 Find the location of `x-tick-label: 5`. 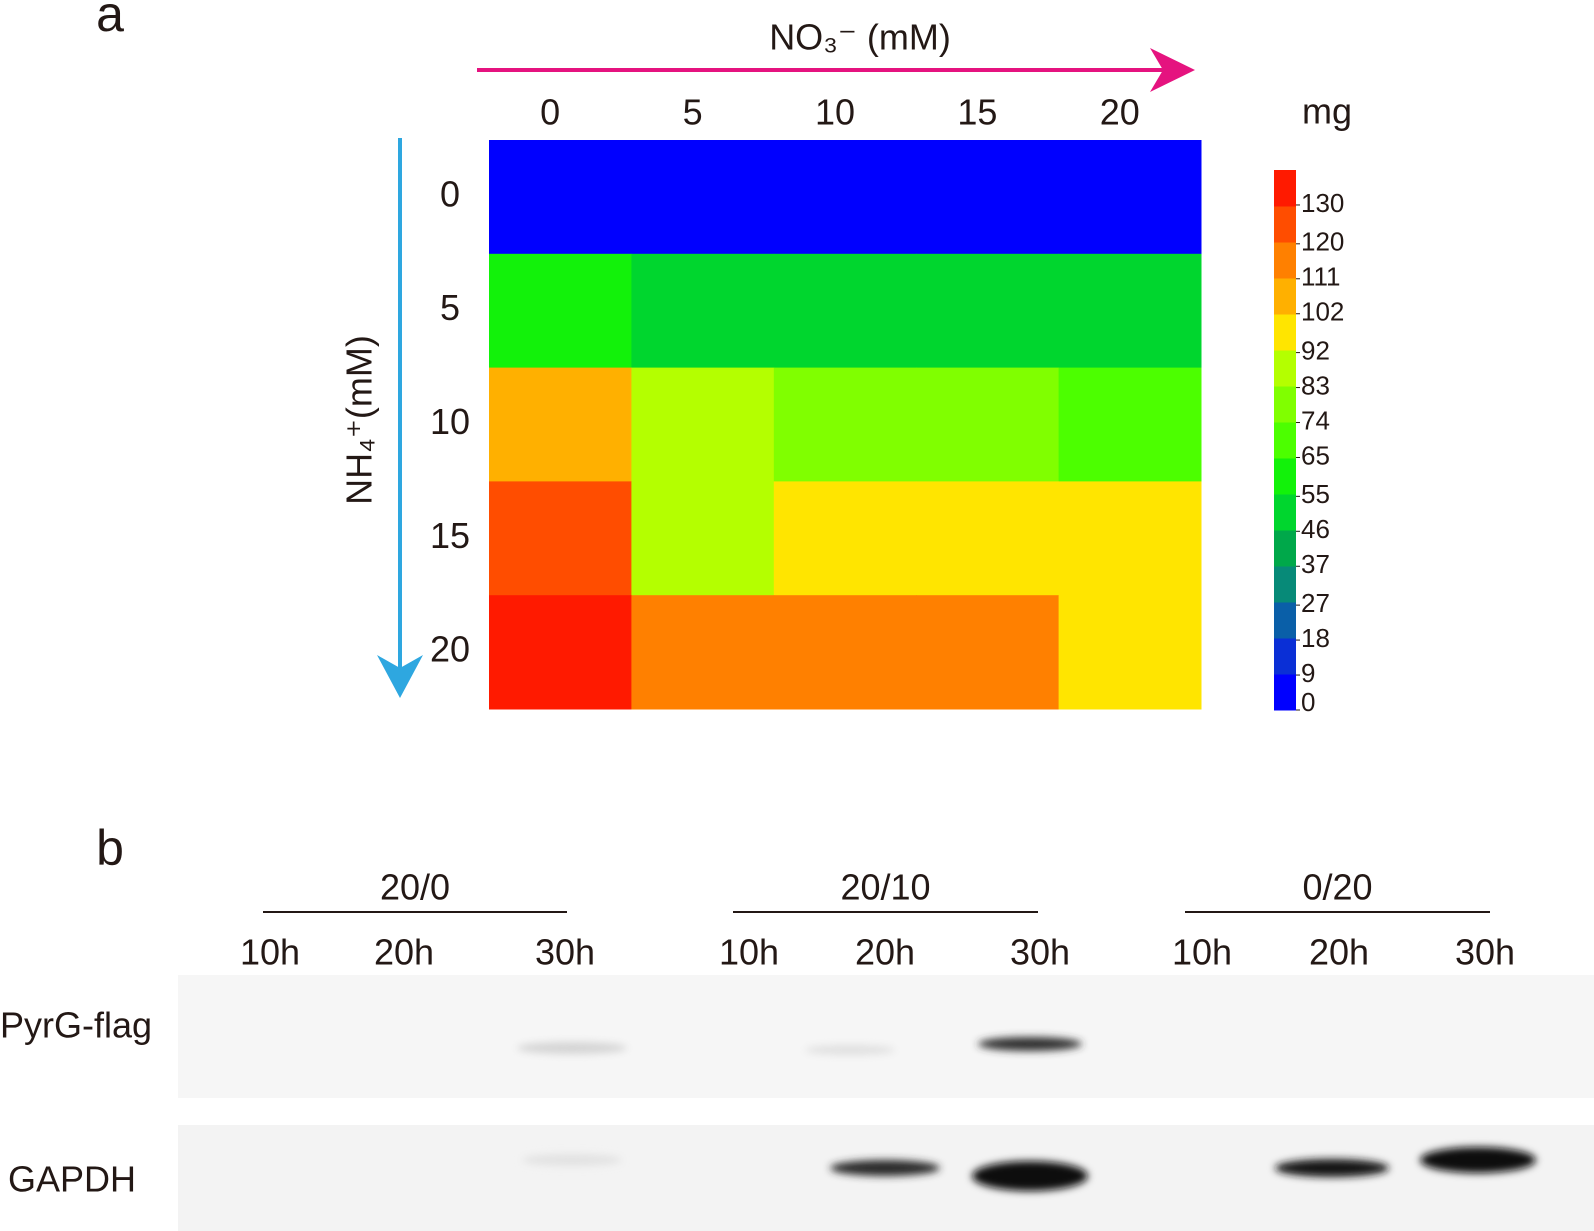

x-tick-label: 5 is located at coordinates (693, 112).